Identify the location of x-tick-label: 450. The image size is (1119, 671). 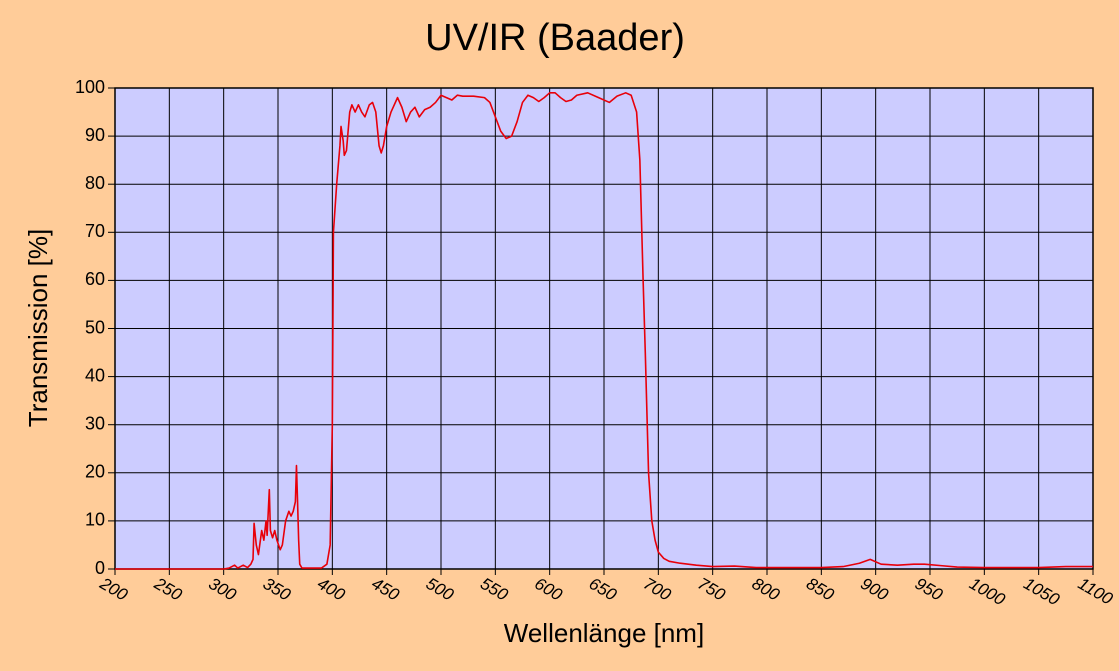
(385, 589).